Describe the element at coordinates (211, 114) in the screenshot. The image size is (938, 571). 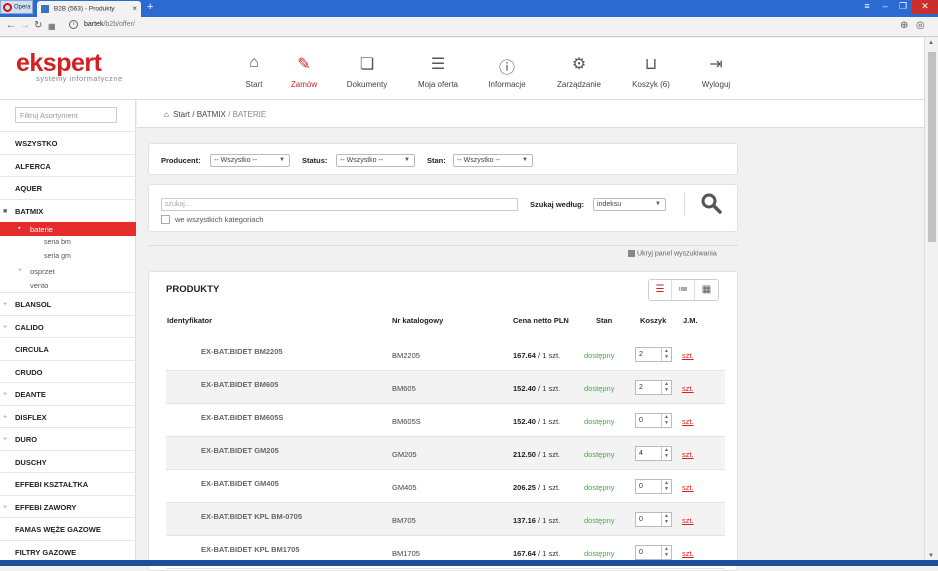
I see `breadcrumb-batmix: BATMIX` at that location.